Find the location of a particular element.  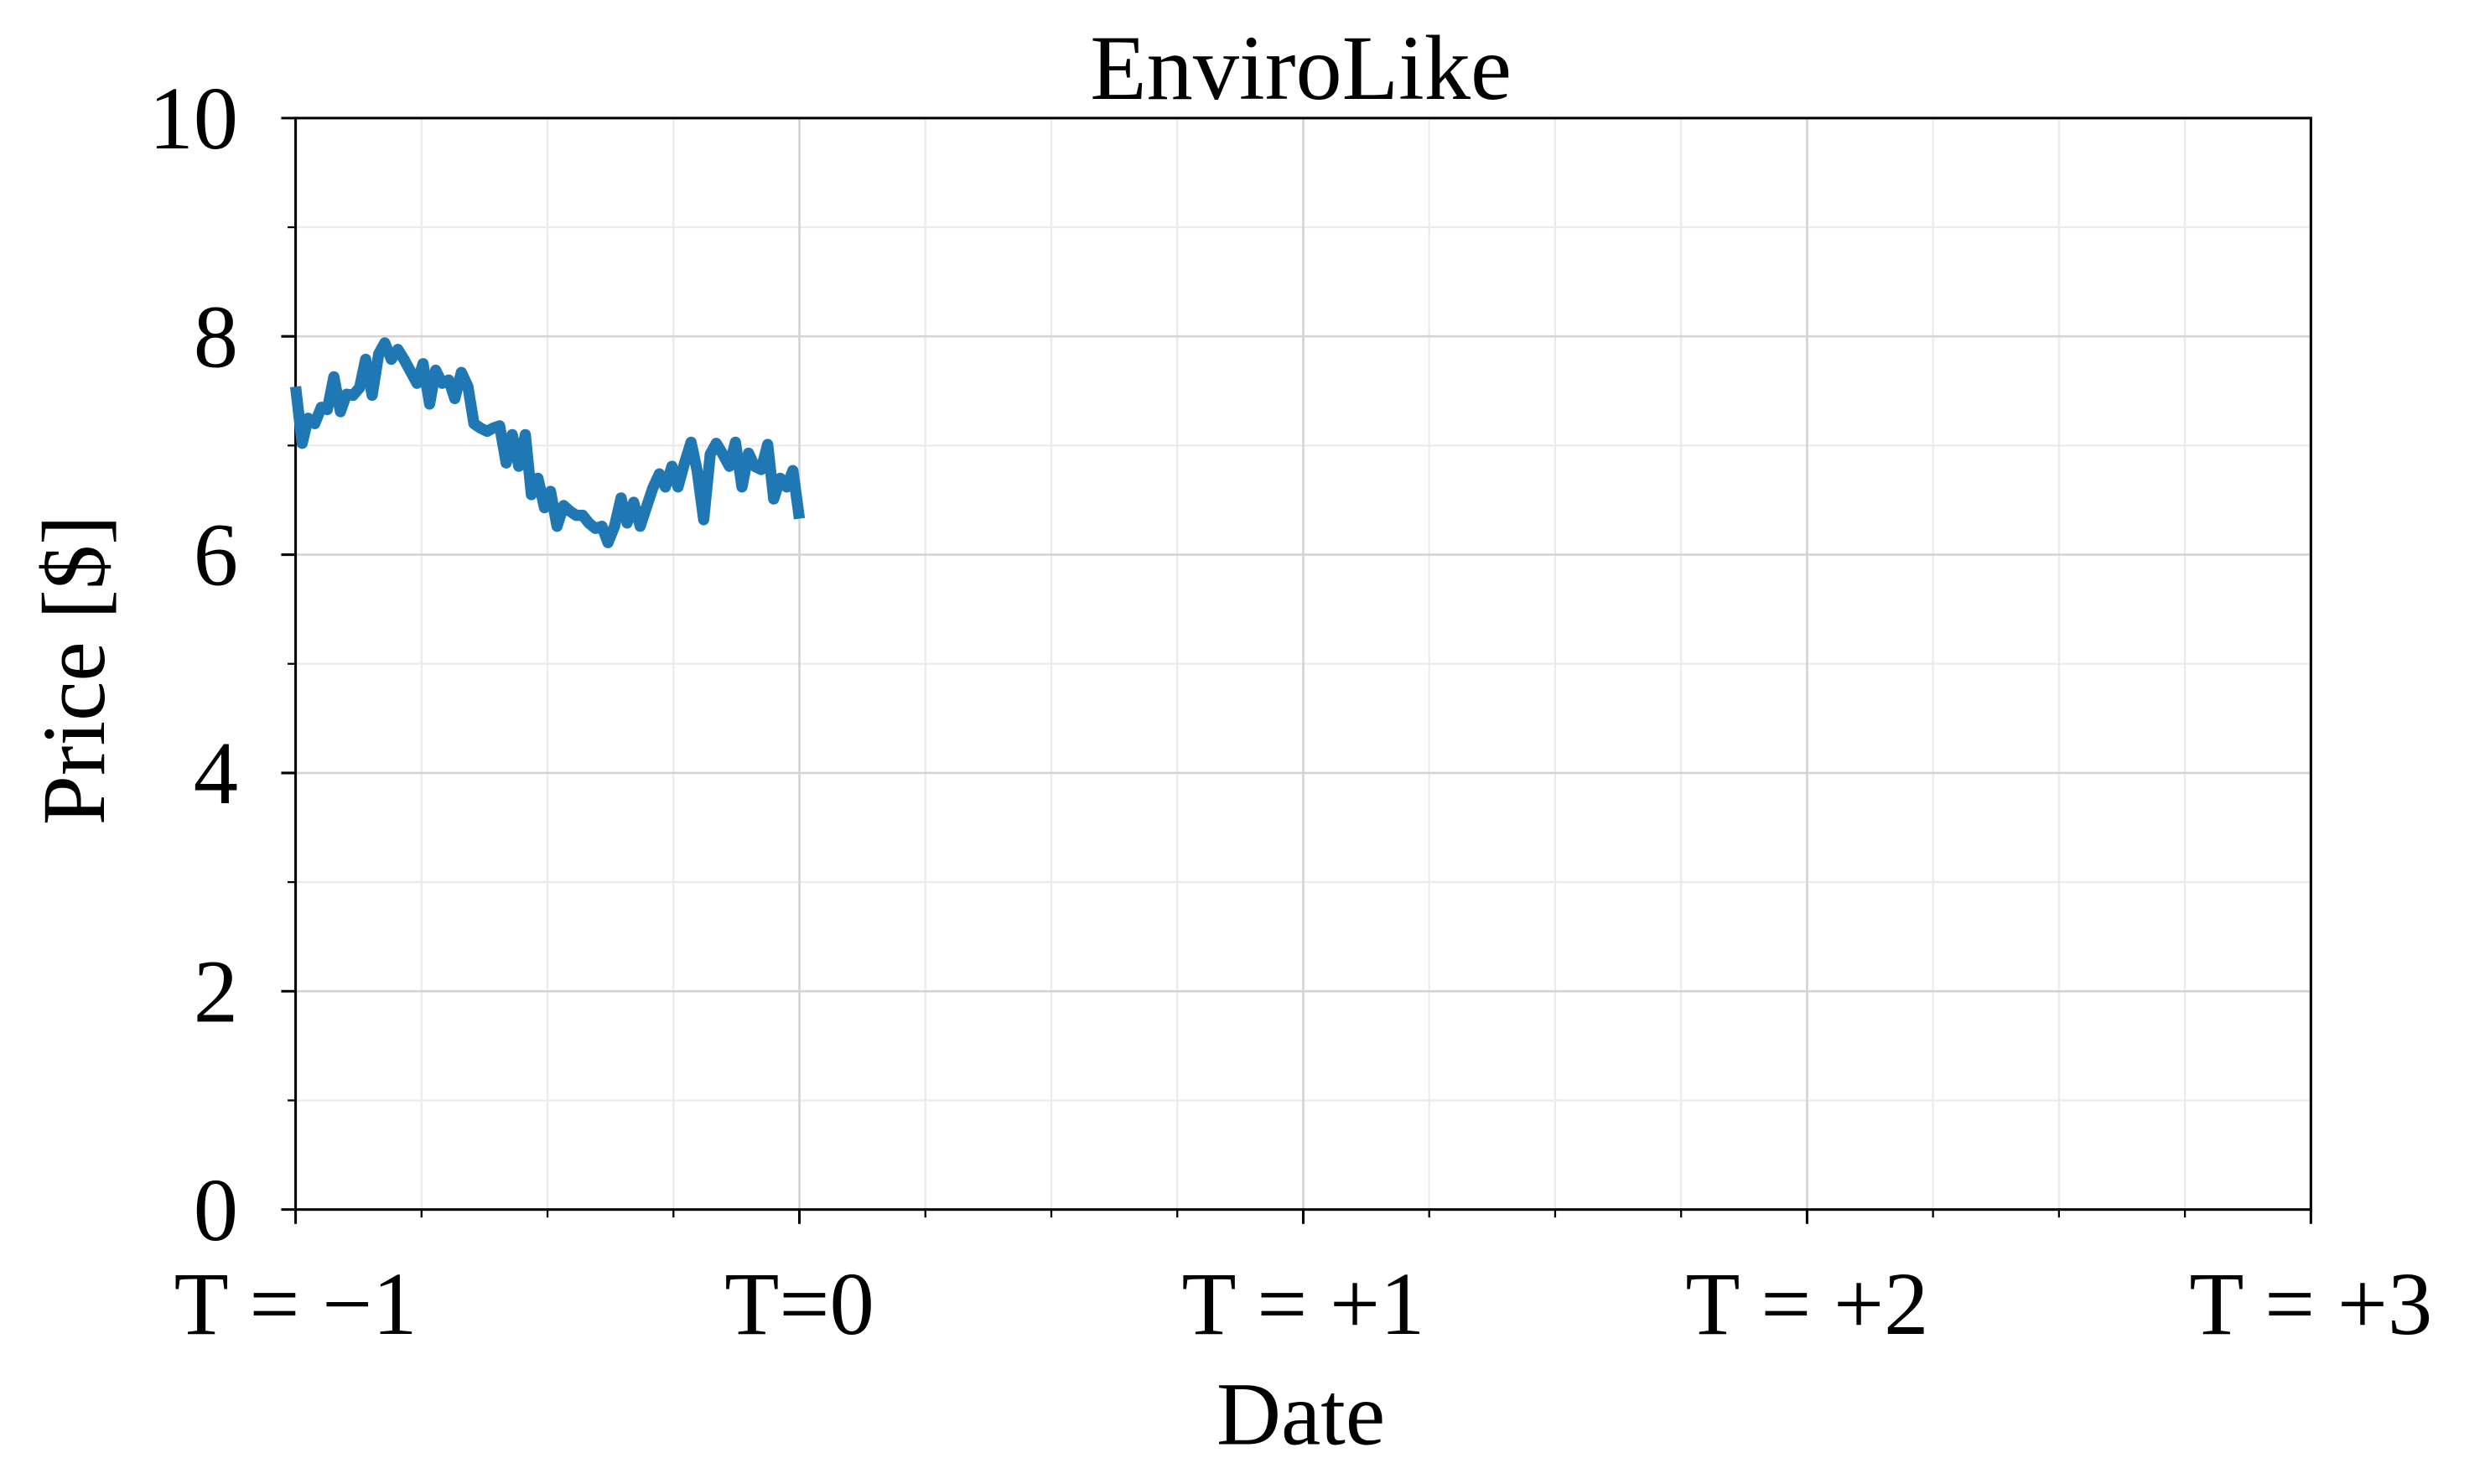

y-tick-label: 4 is located at coordinates (216, 773).